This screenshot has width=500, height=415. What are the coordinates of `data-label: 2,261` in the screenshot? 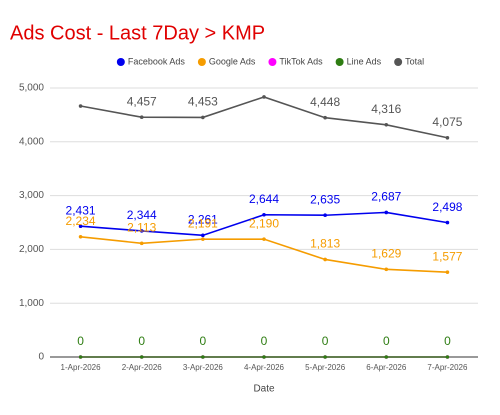 It's located at (203, 220).